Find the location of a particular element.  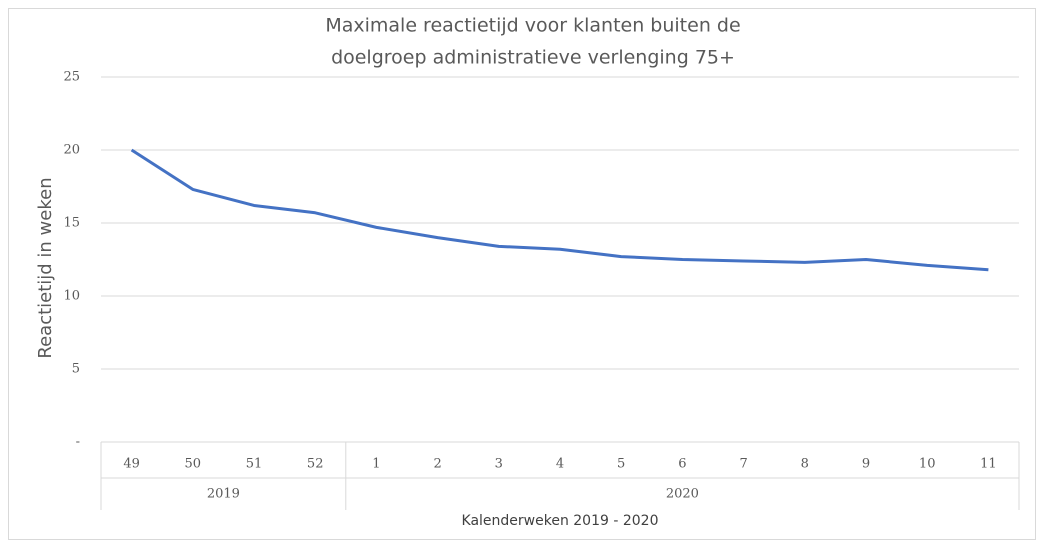

y-tick-label: 10 is located at coordinates (71, 296).